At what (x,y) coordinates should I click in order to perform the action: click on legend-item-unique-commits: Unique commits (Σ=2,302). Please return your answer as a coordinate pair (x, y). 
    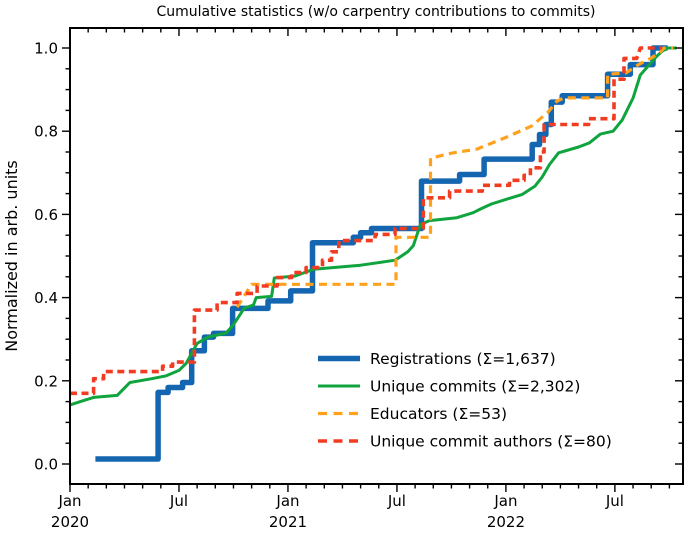
    Looking at the image, I should click on (449, 387).